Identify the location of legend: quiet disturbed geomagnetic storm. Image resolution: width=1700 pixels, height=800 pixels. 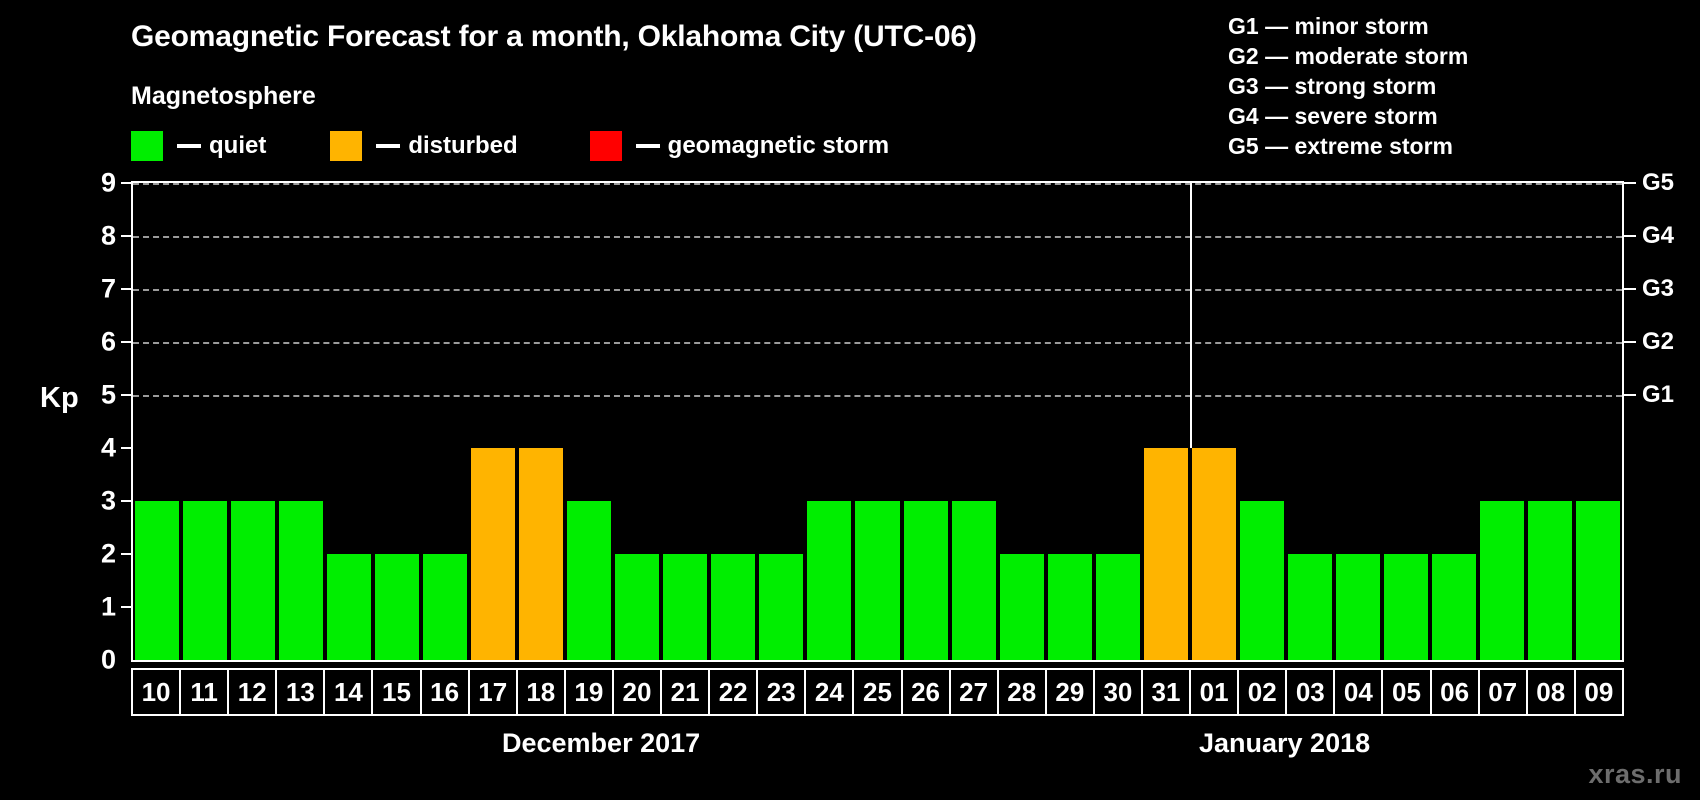
(510, 146).